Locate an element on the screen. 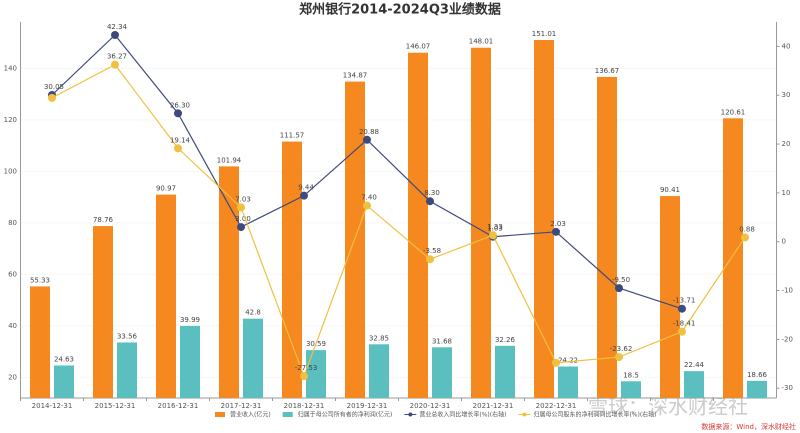 The height and width of the screenshot is (433, 800). x-tick-label: 2014-12-31 is located at coordinates (52, 406).